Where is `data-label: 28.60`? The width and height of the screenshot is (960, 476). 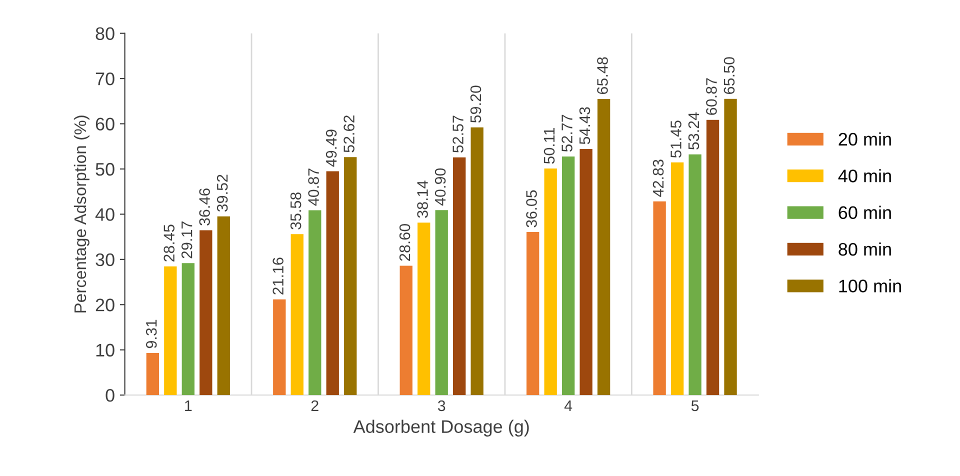
data-label: 28.60 is located at coordinates (404, 242).